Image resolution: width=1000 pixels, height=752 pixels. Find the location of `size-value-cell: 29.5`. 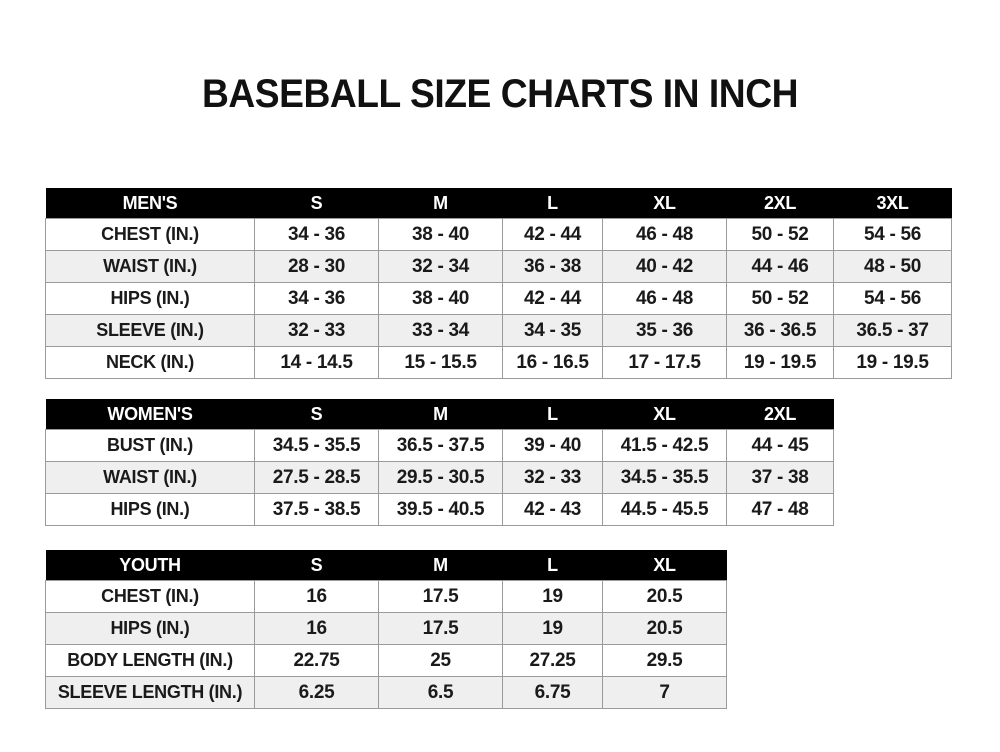

size-value-cell: 29.5 is located at coordinates (664, 660).